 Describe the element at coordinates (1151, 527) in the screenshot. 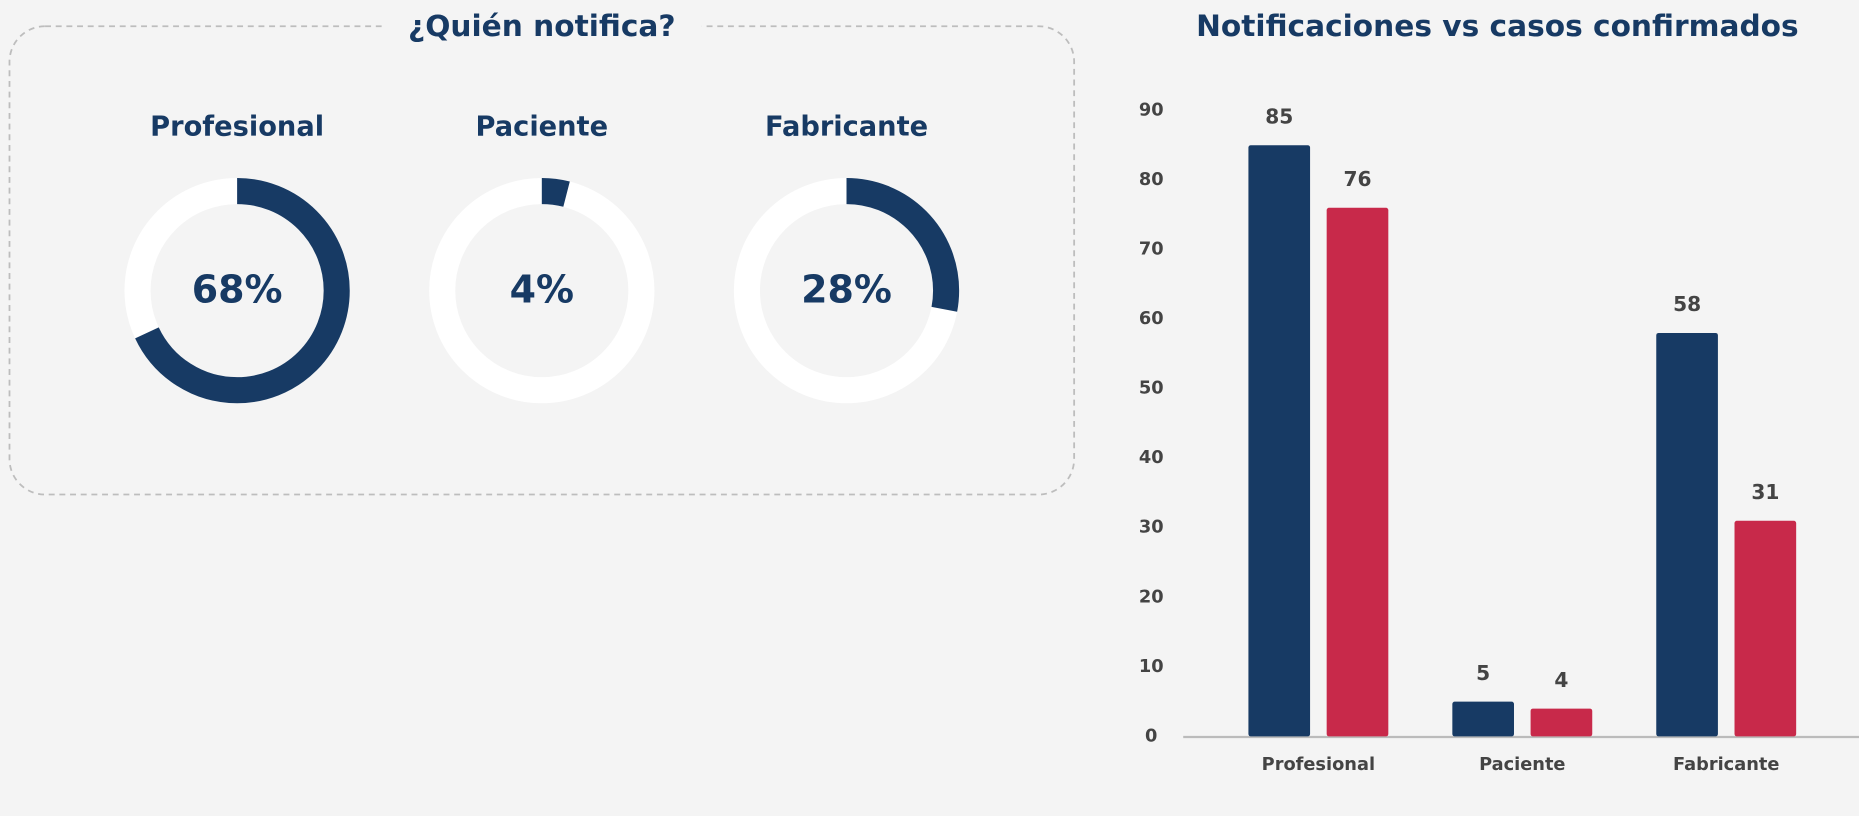

I see `y-tick-label: 30` at that location.